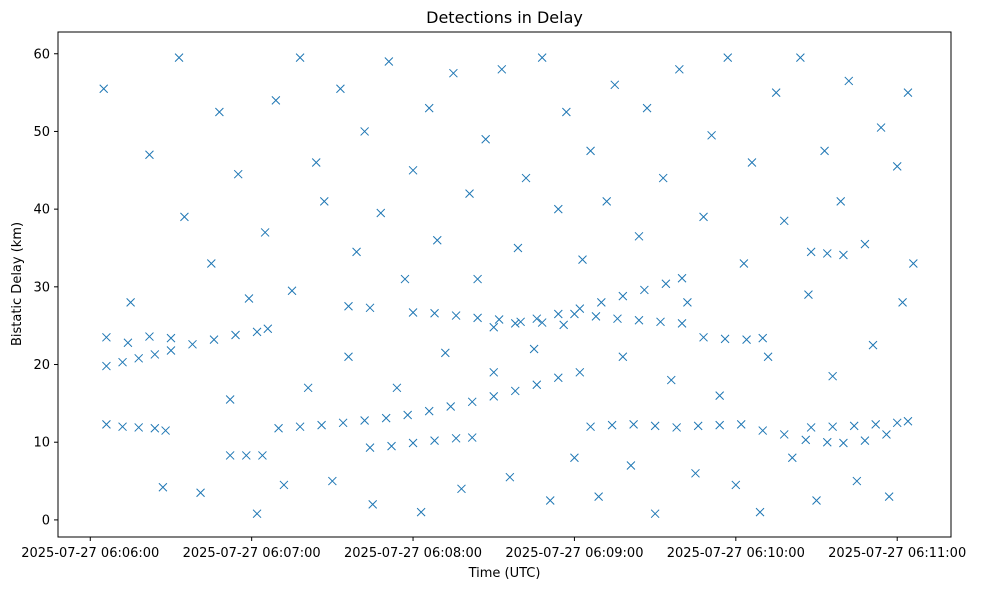 This screenshot has width=981, height=590. Describe the element at coordinates (252, 553) in the screenshot. I see `x-tick-label: 2025-07-27 06:07:00` at that location.